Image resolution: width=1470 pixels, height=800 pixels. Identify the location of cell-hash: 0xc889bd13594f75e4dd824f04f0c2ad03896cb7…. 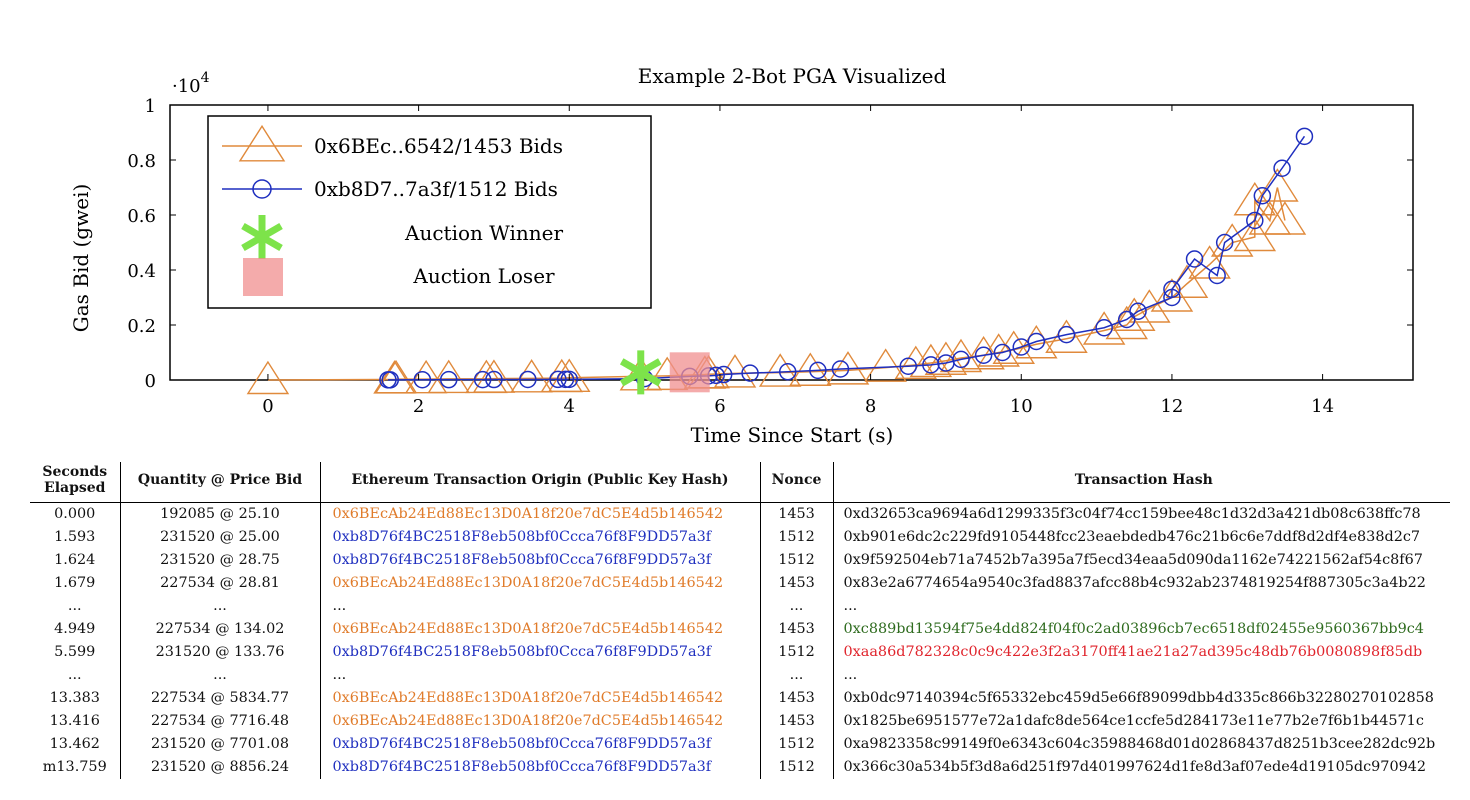
(1133, 629).